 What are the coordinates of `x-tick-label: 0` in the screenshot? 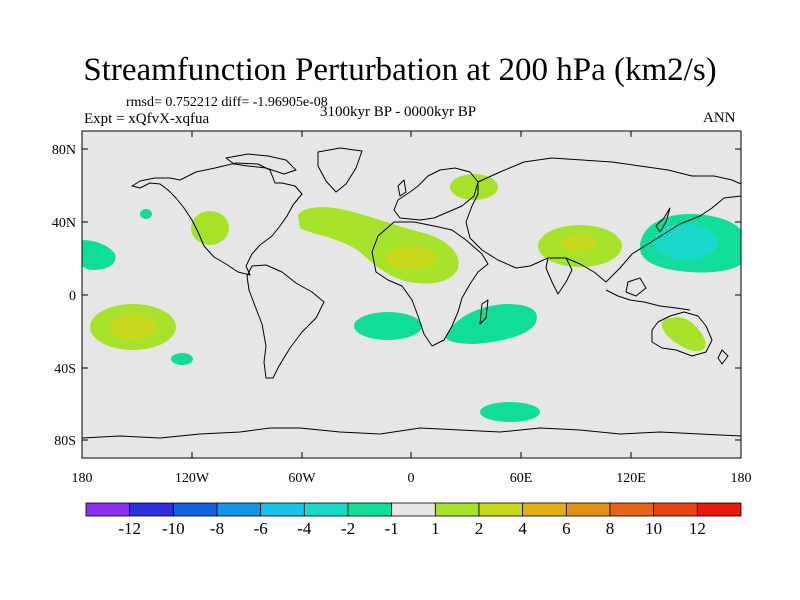 It's located at (411, 478).